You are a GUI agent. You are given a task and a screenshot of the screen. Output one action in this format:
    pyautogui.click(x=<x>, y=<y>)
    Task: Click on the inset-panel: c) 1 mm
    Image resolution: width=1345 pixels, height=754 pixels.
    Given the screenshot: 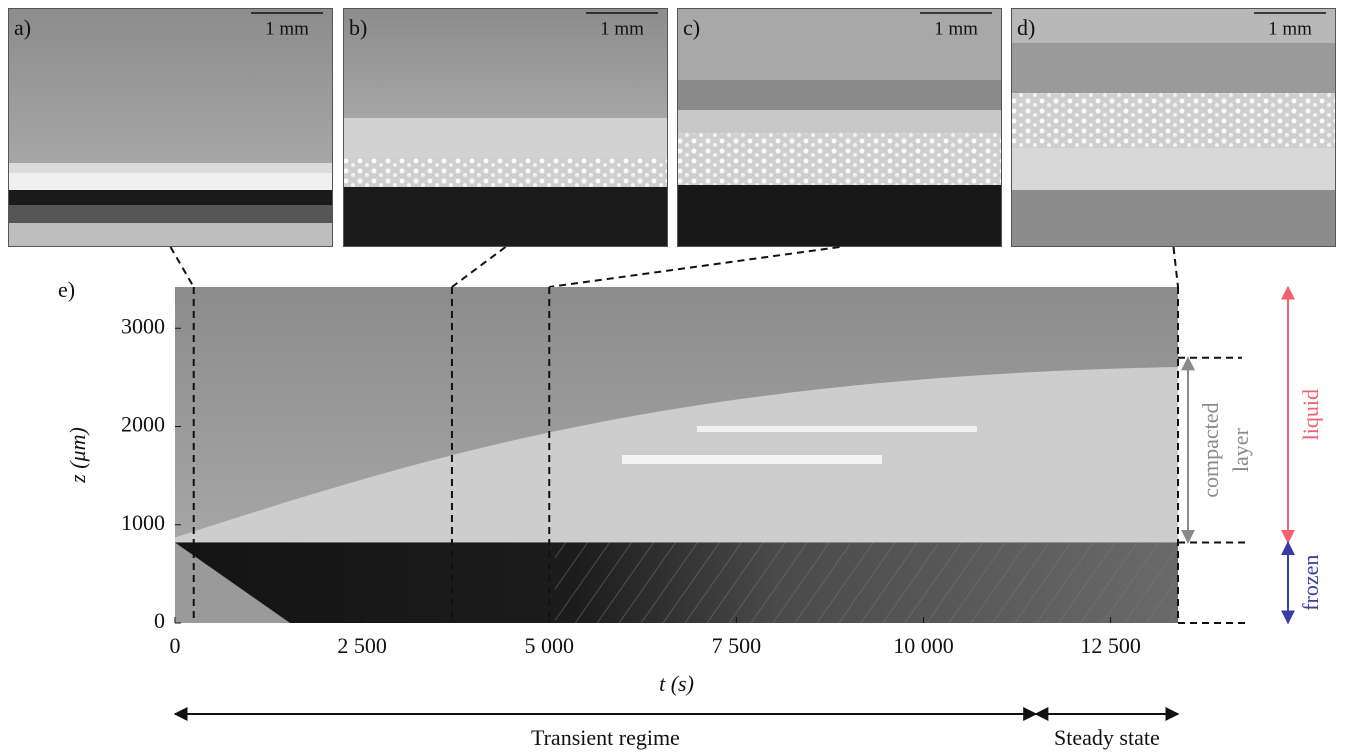 What is the action you would take?
    pyautogui.click(x=839, y=127)
    